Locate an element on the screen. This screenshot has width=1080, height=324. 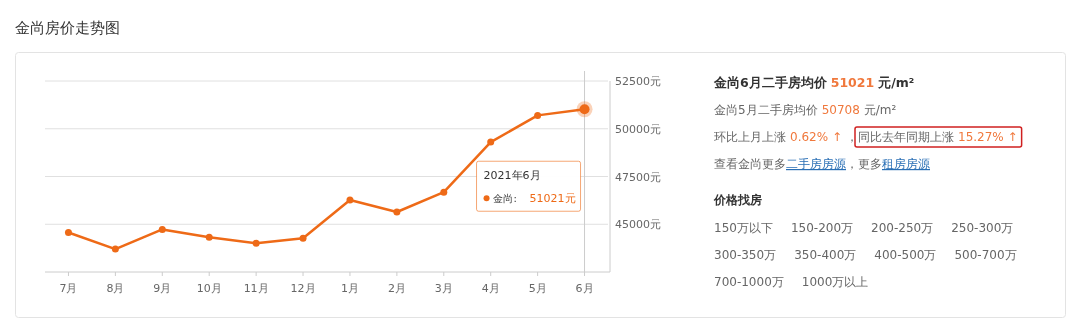
x-tick-label: 5月 is located at coordinates (537, 288).